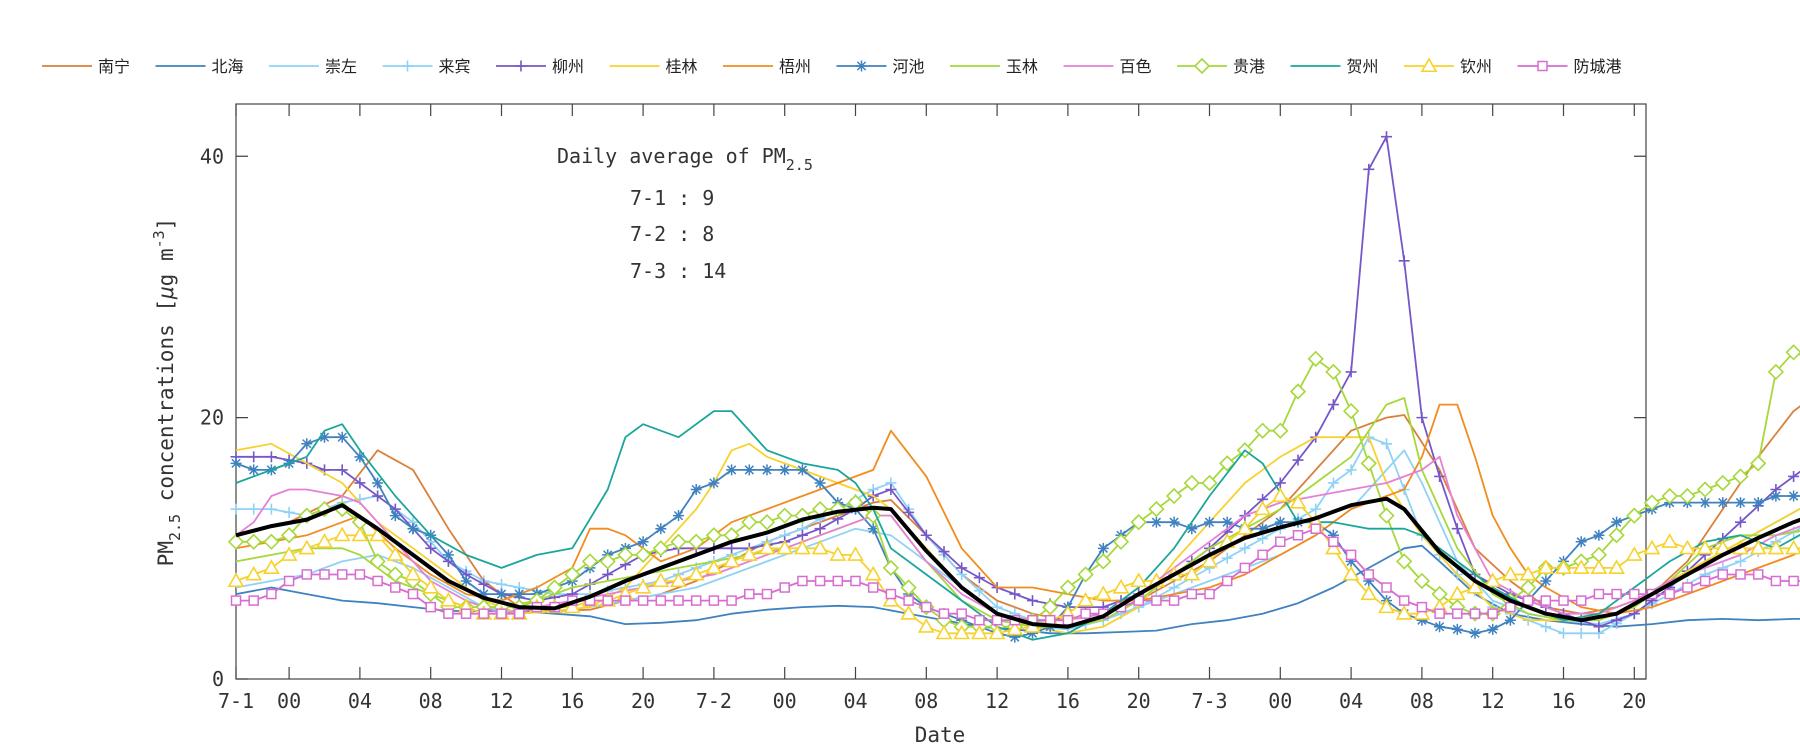  What do you see at coordinates (1209, 701) in the screenshot?
I see `x-tick-label: 7-3` at bounding box center [1209, 701].